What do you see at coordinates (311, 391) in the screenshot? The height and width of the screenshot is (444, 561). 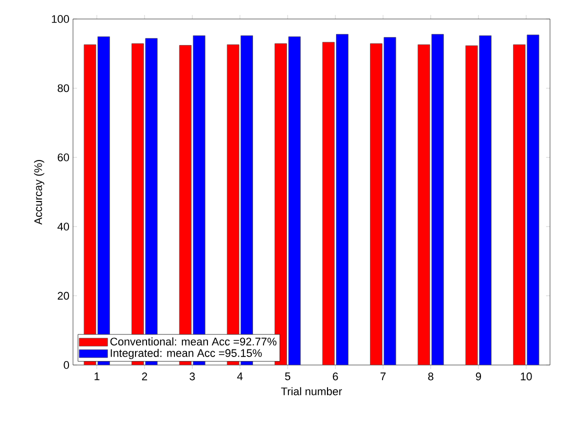 I see `x-axis-title: Trial number` at bounding box center [311, 391].